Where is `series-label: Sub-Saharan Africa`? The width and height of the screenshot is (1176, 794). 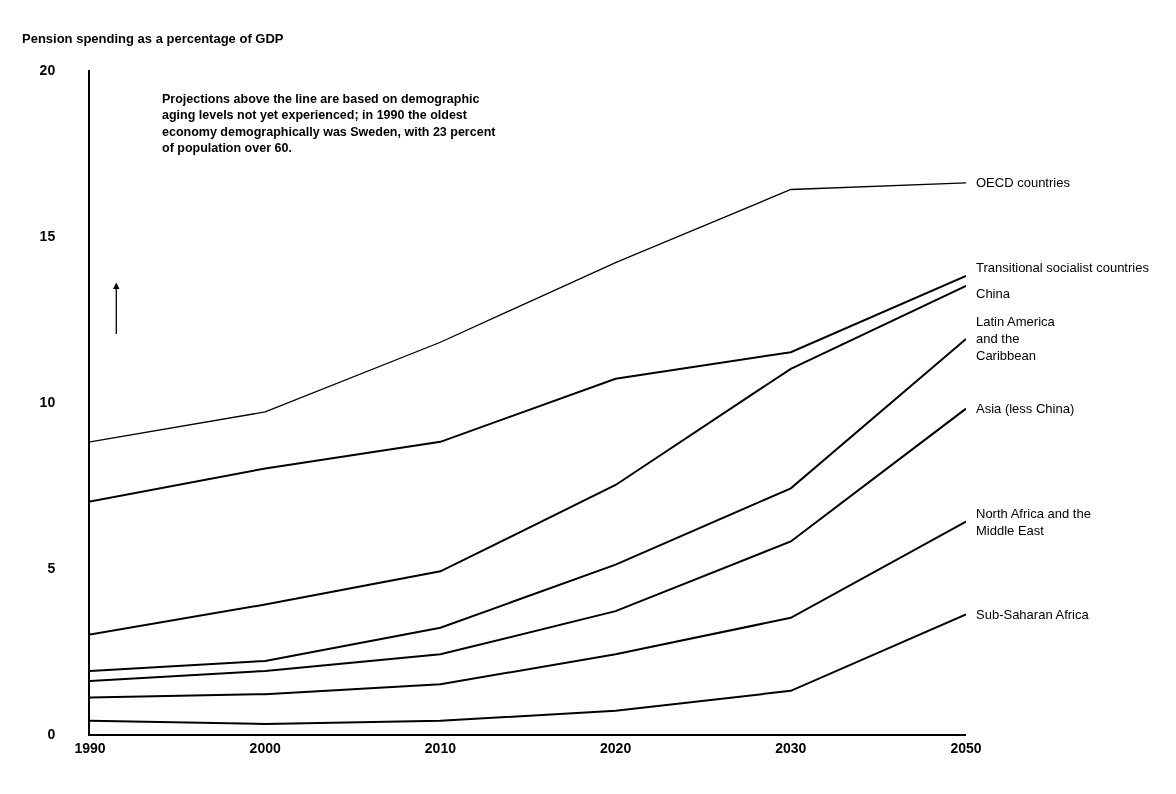
series-label: Sub-Saharan Africa is located at coordinates (1033, 614).